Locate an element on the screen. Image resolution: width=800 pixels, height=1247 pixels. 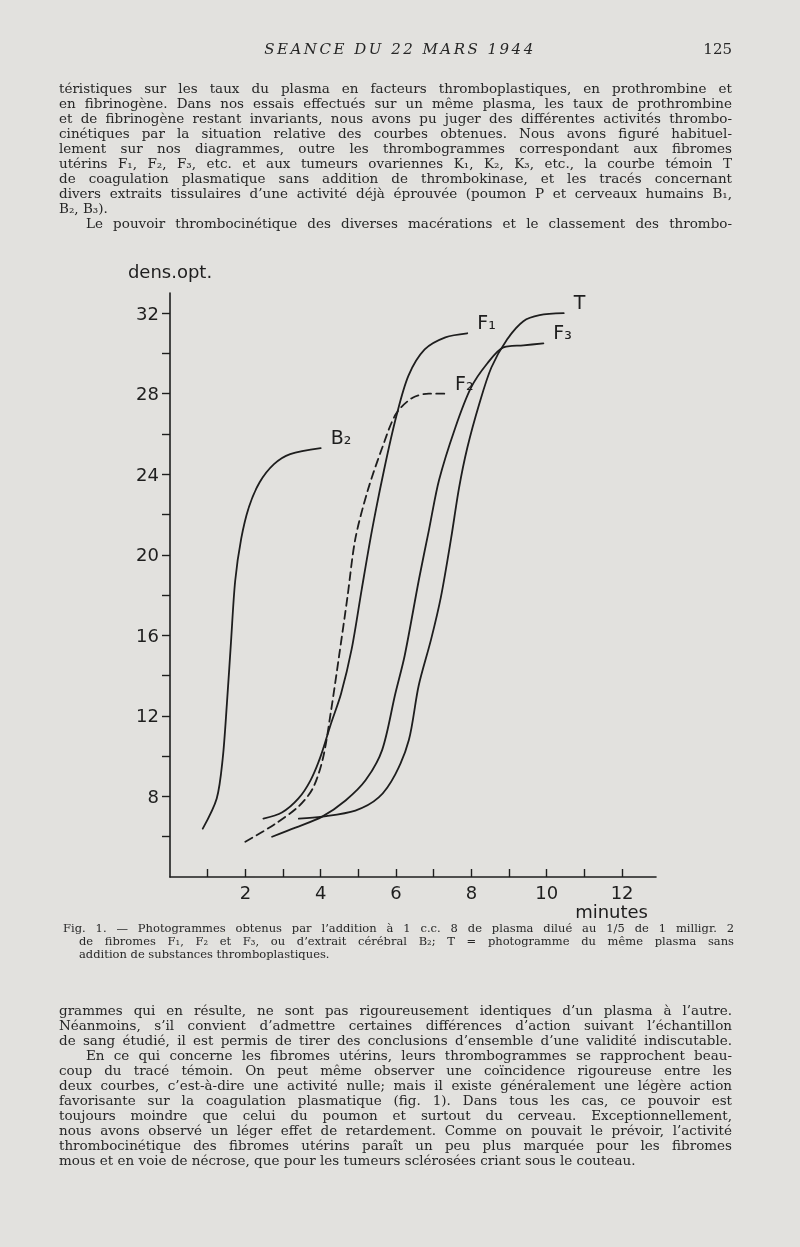
x-tick-label: 10 is located at coordinates (547, 892).